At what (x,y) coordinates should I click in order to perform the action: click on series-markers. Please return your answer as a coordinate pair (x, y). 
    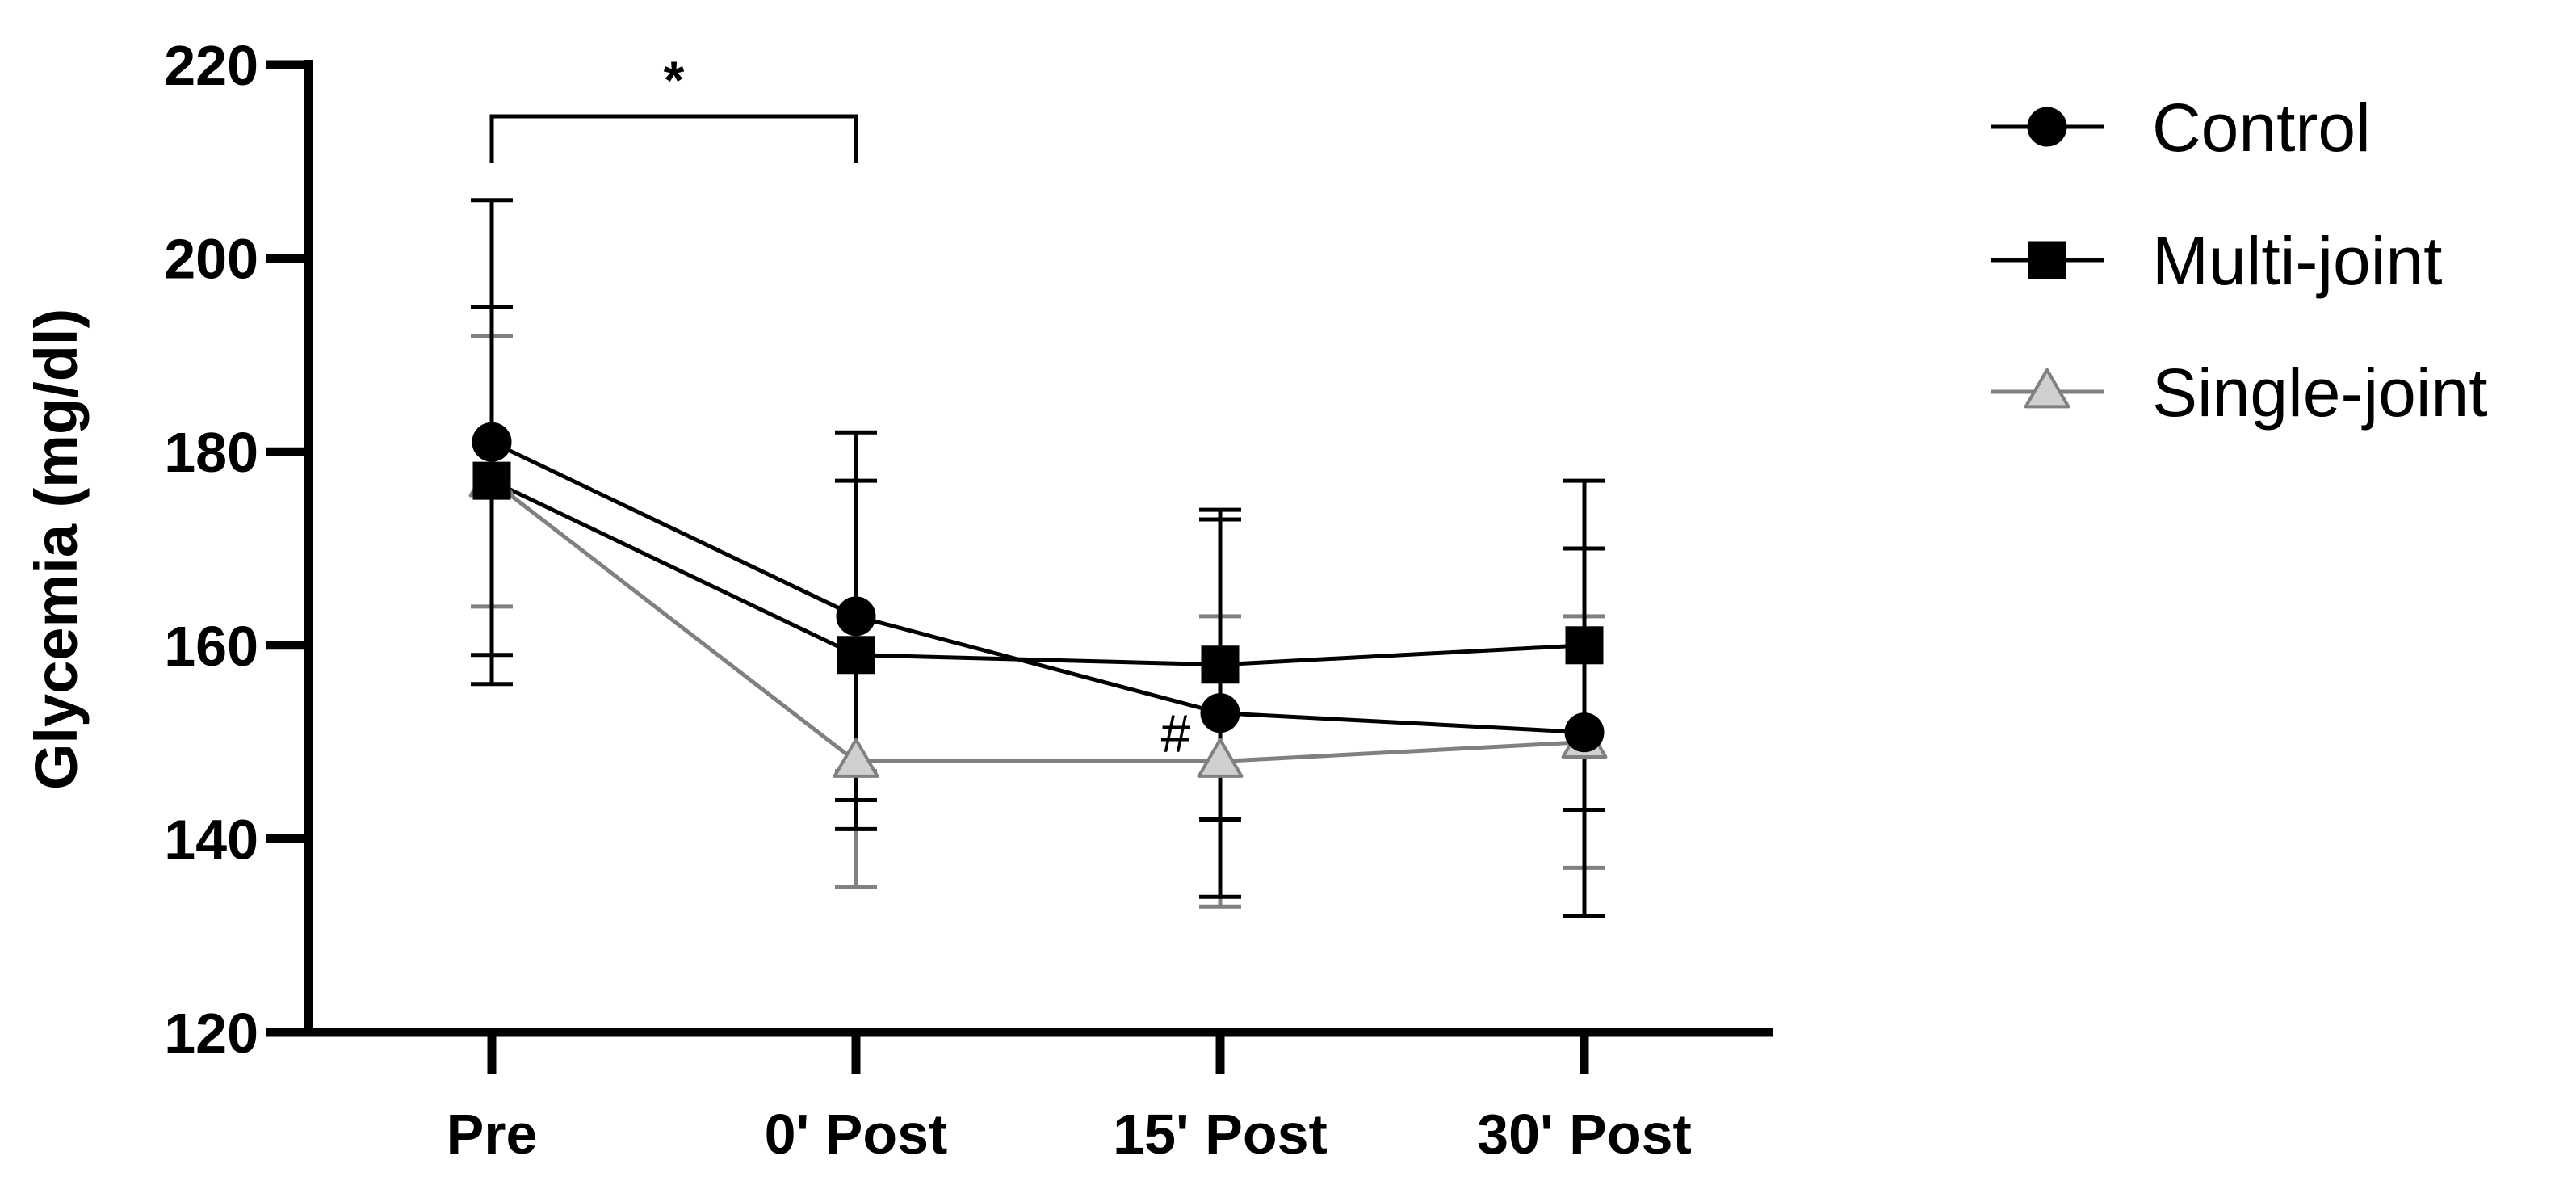
    Looking at the image, I should click on (1038, 600).